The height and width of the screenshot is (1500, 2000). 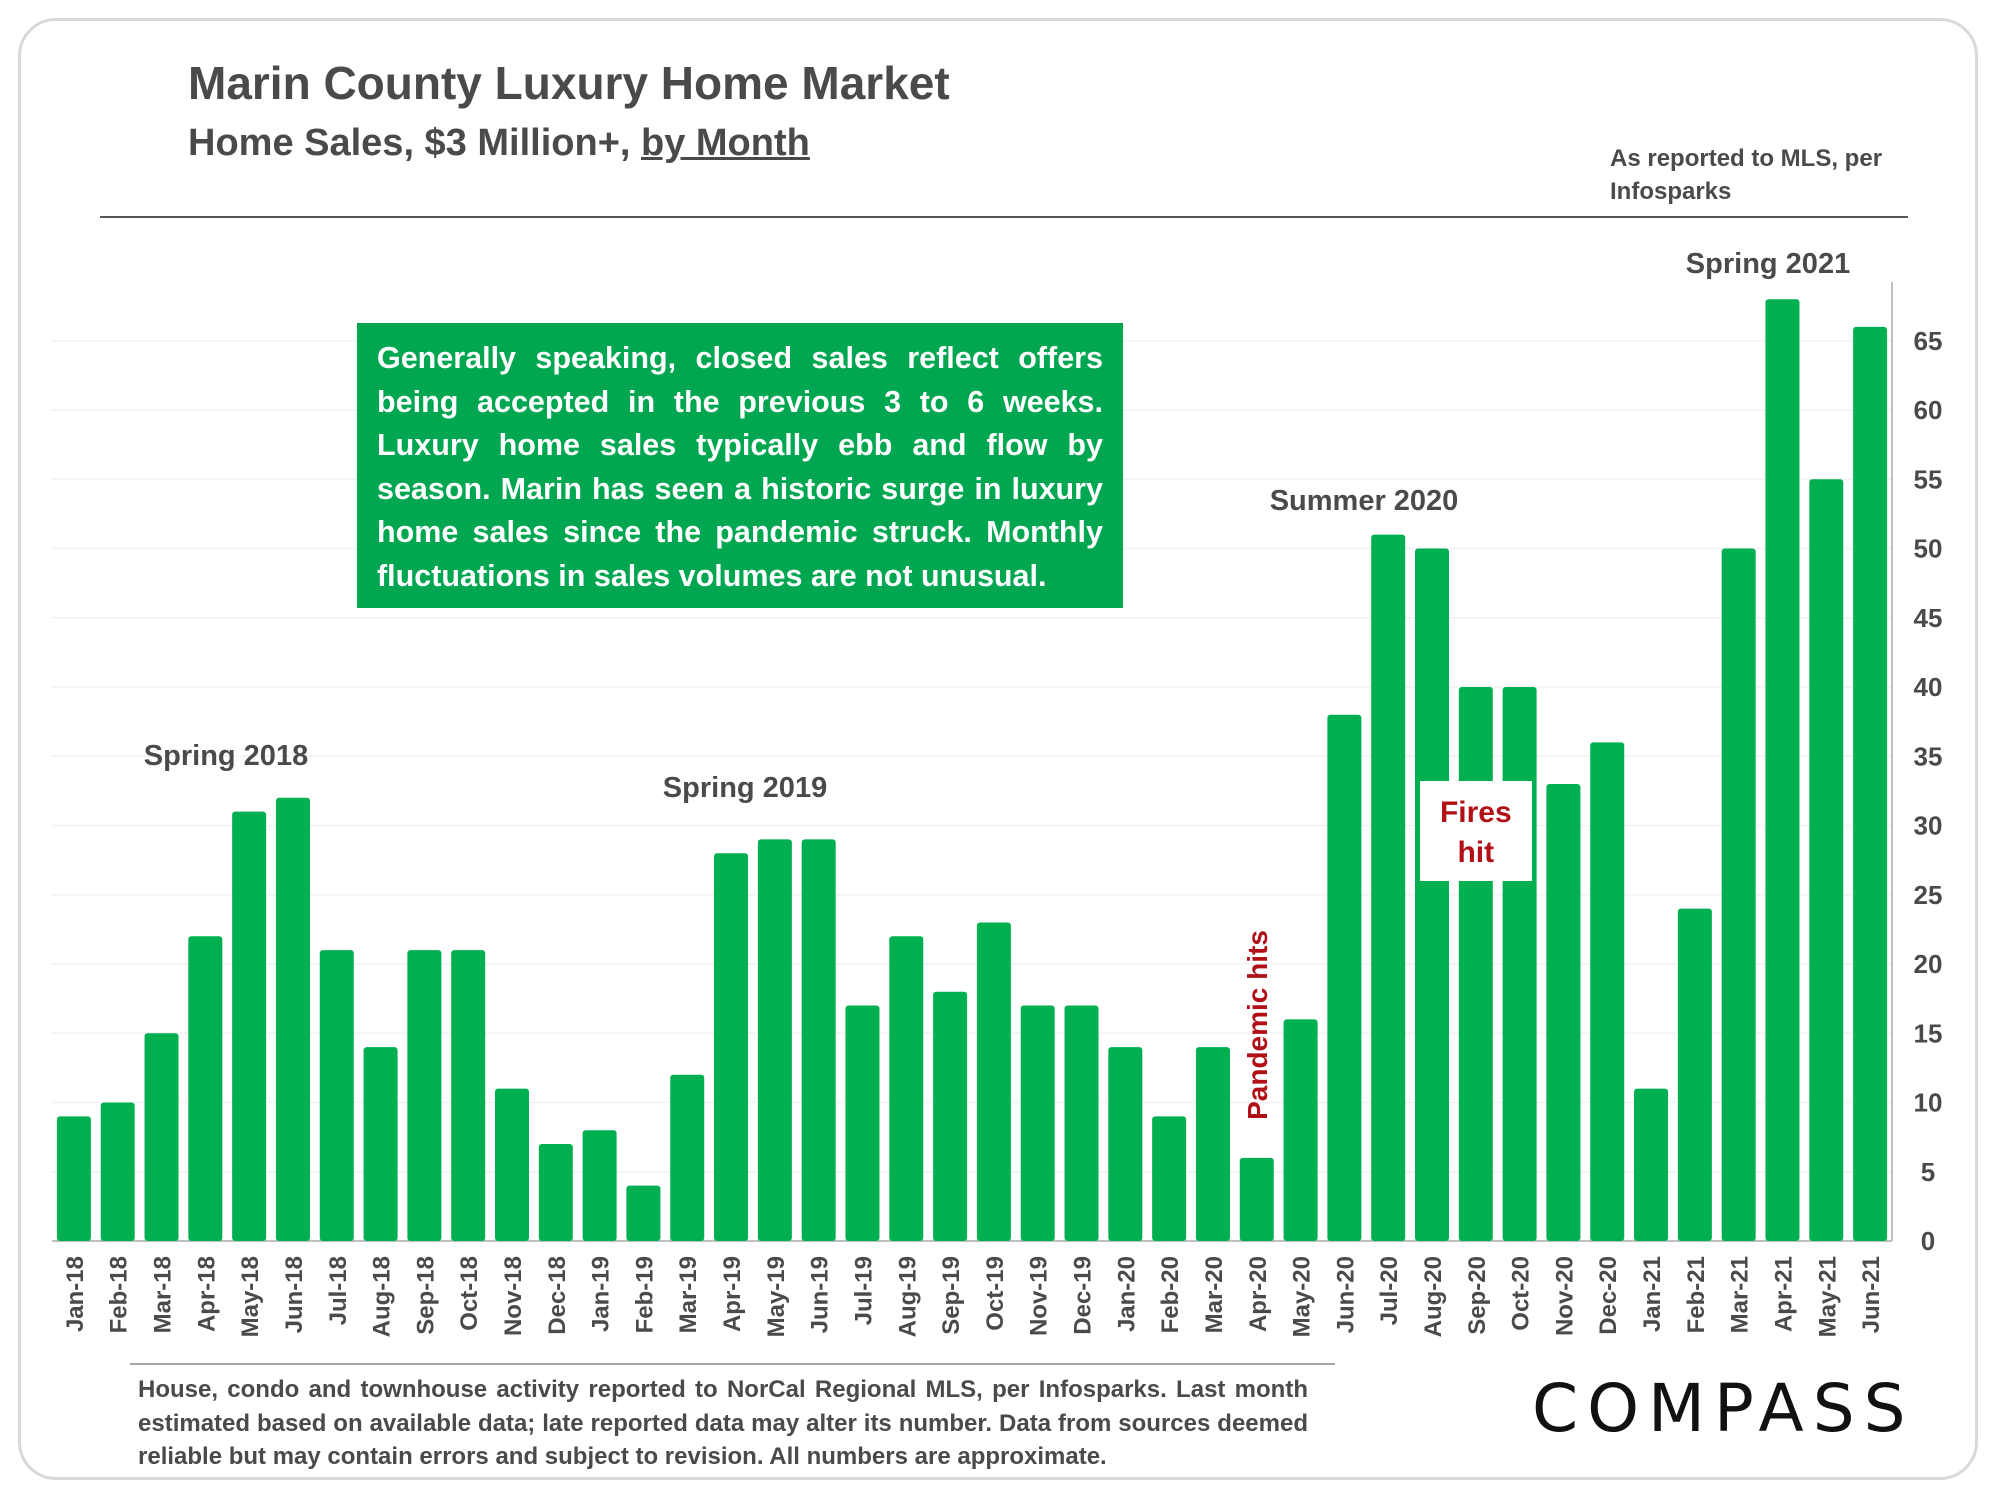 What do you see at coordinates (1564, 1296) in the screenshot?
I see `x-tick-label: Nov-20` at bounding box center [1564, 1296].